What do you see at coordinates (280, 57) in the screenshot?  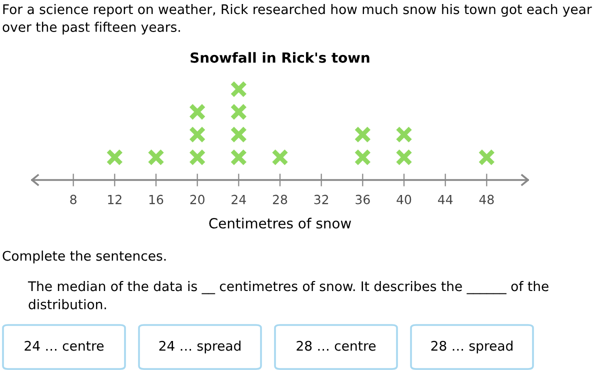 I see `chart-title: Snowfall in Rick's town` at bounding box center [280, 57].